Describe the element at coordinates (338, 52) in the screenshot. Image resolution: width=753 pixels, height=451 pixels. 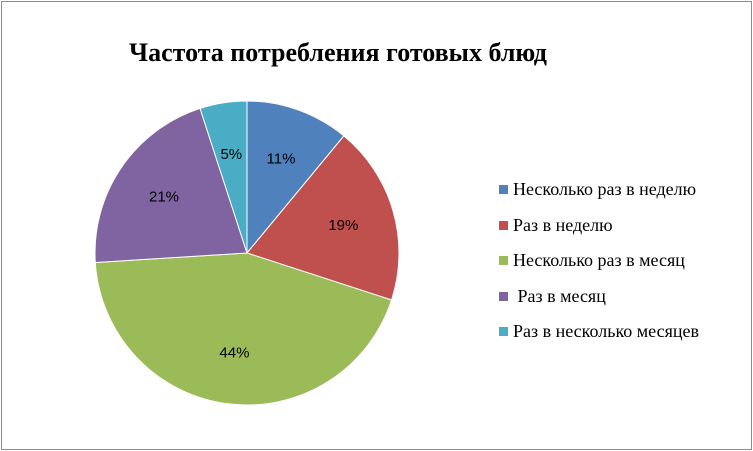
I see `chart-title: Частота потребления готовых блюд` at that location.